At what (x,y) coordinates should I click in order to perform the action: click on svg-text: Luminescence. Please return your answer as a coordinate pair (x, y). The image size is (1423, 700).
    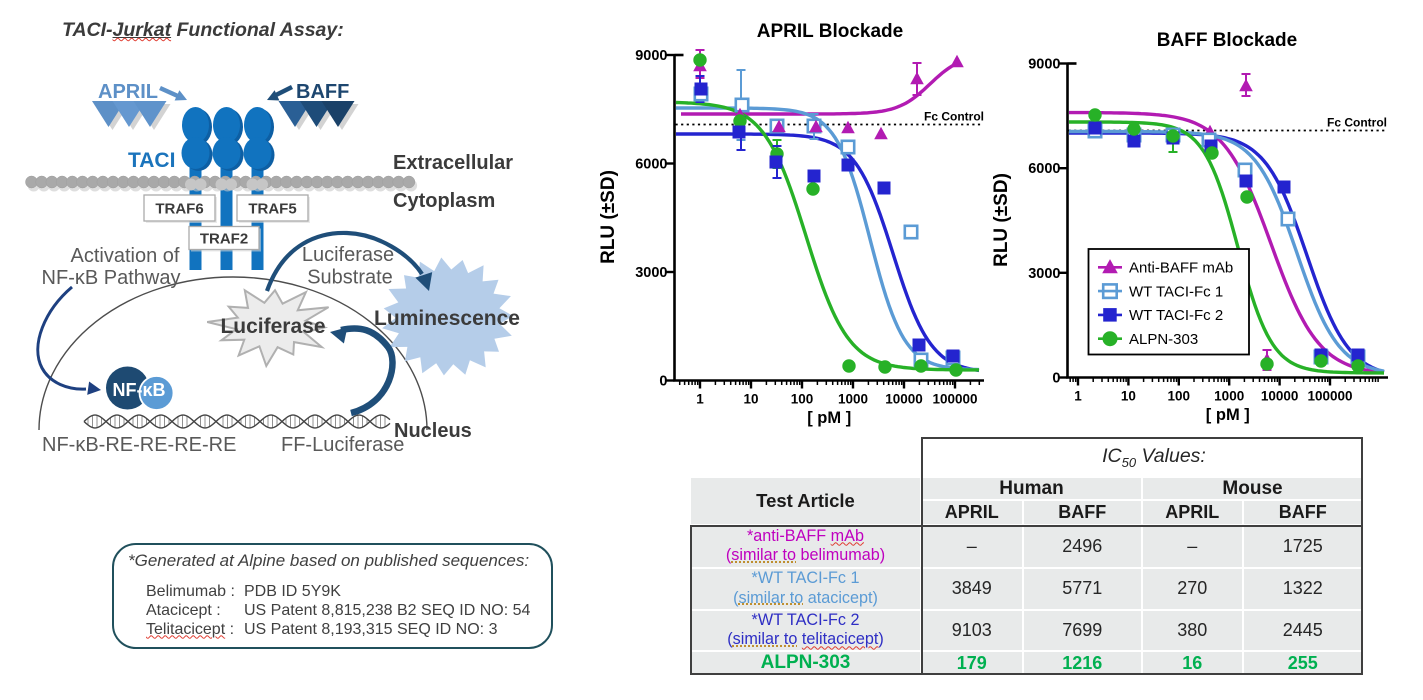
    Looking at the image, I should click on (447, 318).